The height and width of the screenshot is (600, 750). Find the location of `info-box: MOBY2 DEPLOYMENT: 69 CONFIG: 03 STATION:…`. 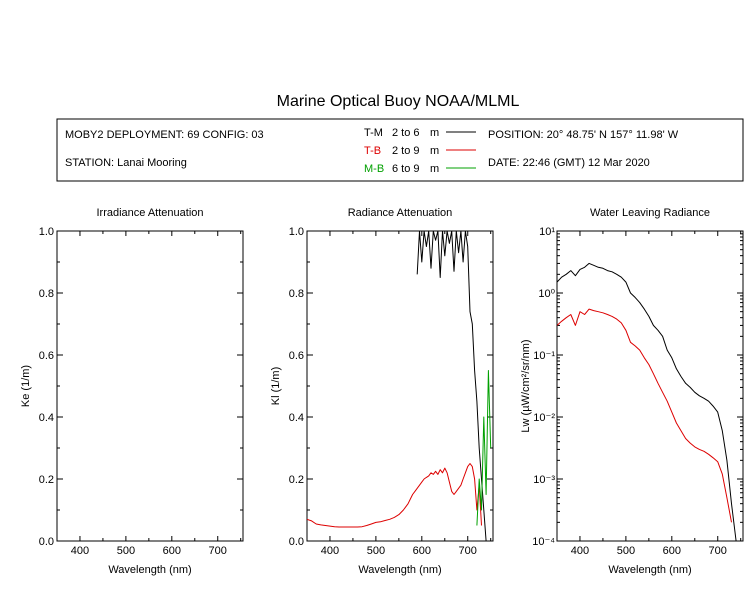

info-box: MOBY2 DEPLOYMENT: 69 CONFIG: 03 STATION:… is located at coordinates (400, 150).